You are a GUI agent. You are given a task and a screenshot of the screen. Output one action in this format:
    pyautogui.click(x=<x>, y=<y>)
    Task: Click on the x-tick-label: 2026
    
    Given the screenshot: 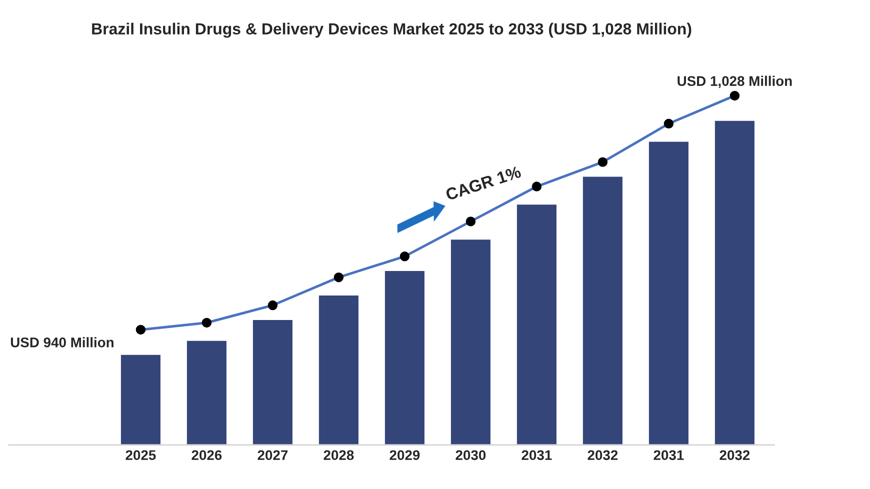 What is the action you would take?
    pyautogui.click(x=207, y=455)
    